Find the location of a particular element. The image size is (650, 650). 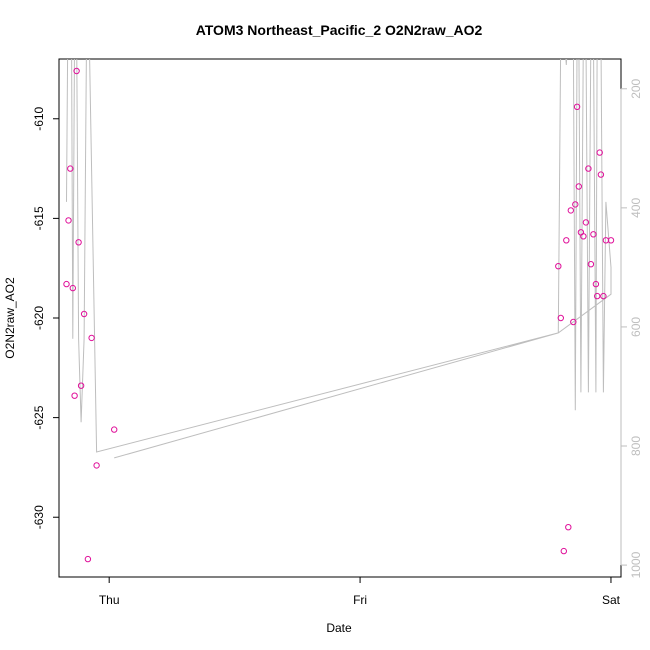

y2-tick-label: 200 is located at coordinates (636, 88).